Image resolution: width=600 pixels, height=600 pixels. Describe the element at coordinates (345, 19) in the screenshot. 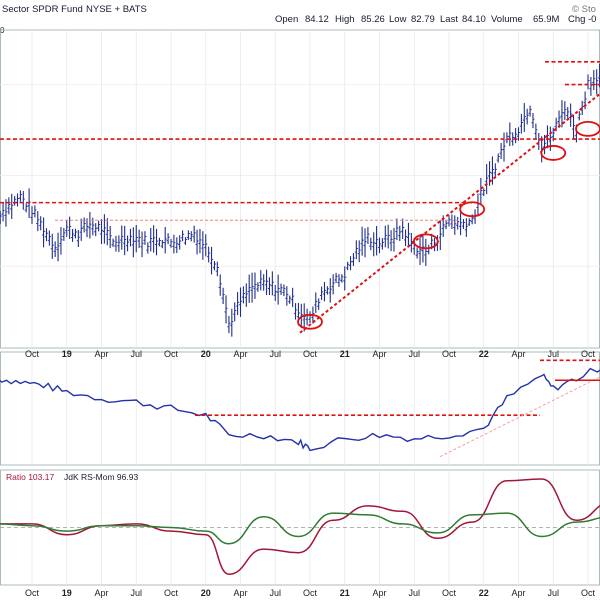

I see `high-label: High` at that location.